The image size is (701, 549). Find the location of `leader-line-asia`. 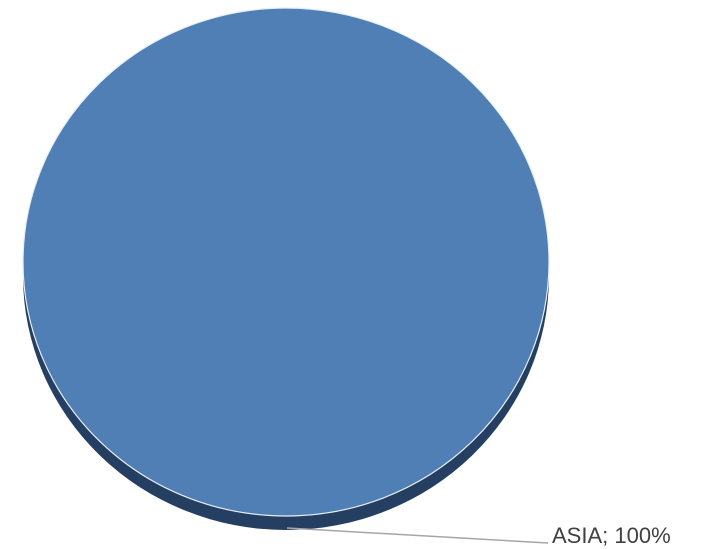

leader-line-asia is located at coordinates (417, 535).